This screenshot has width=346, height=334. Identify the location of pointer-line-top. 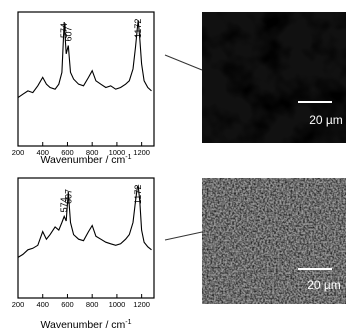
(183, 62).